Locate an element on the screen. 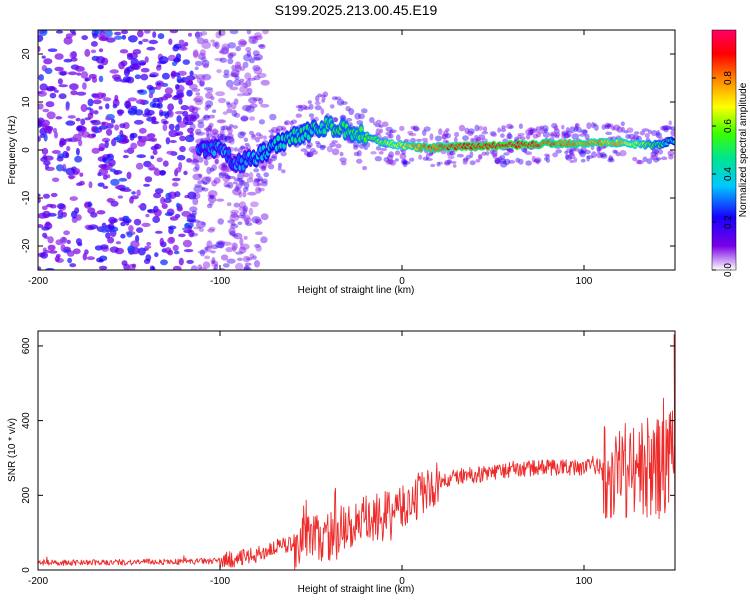  chart-title: S199.2025.213.00.45.E19 is located at coordinates (356, 10).